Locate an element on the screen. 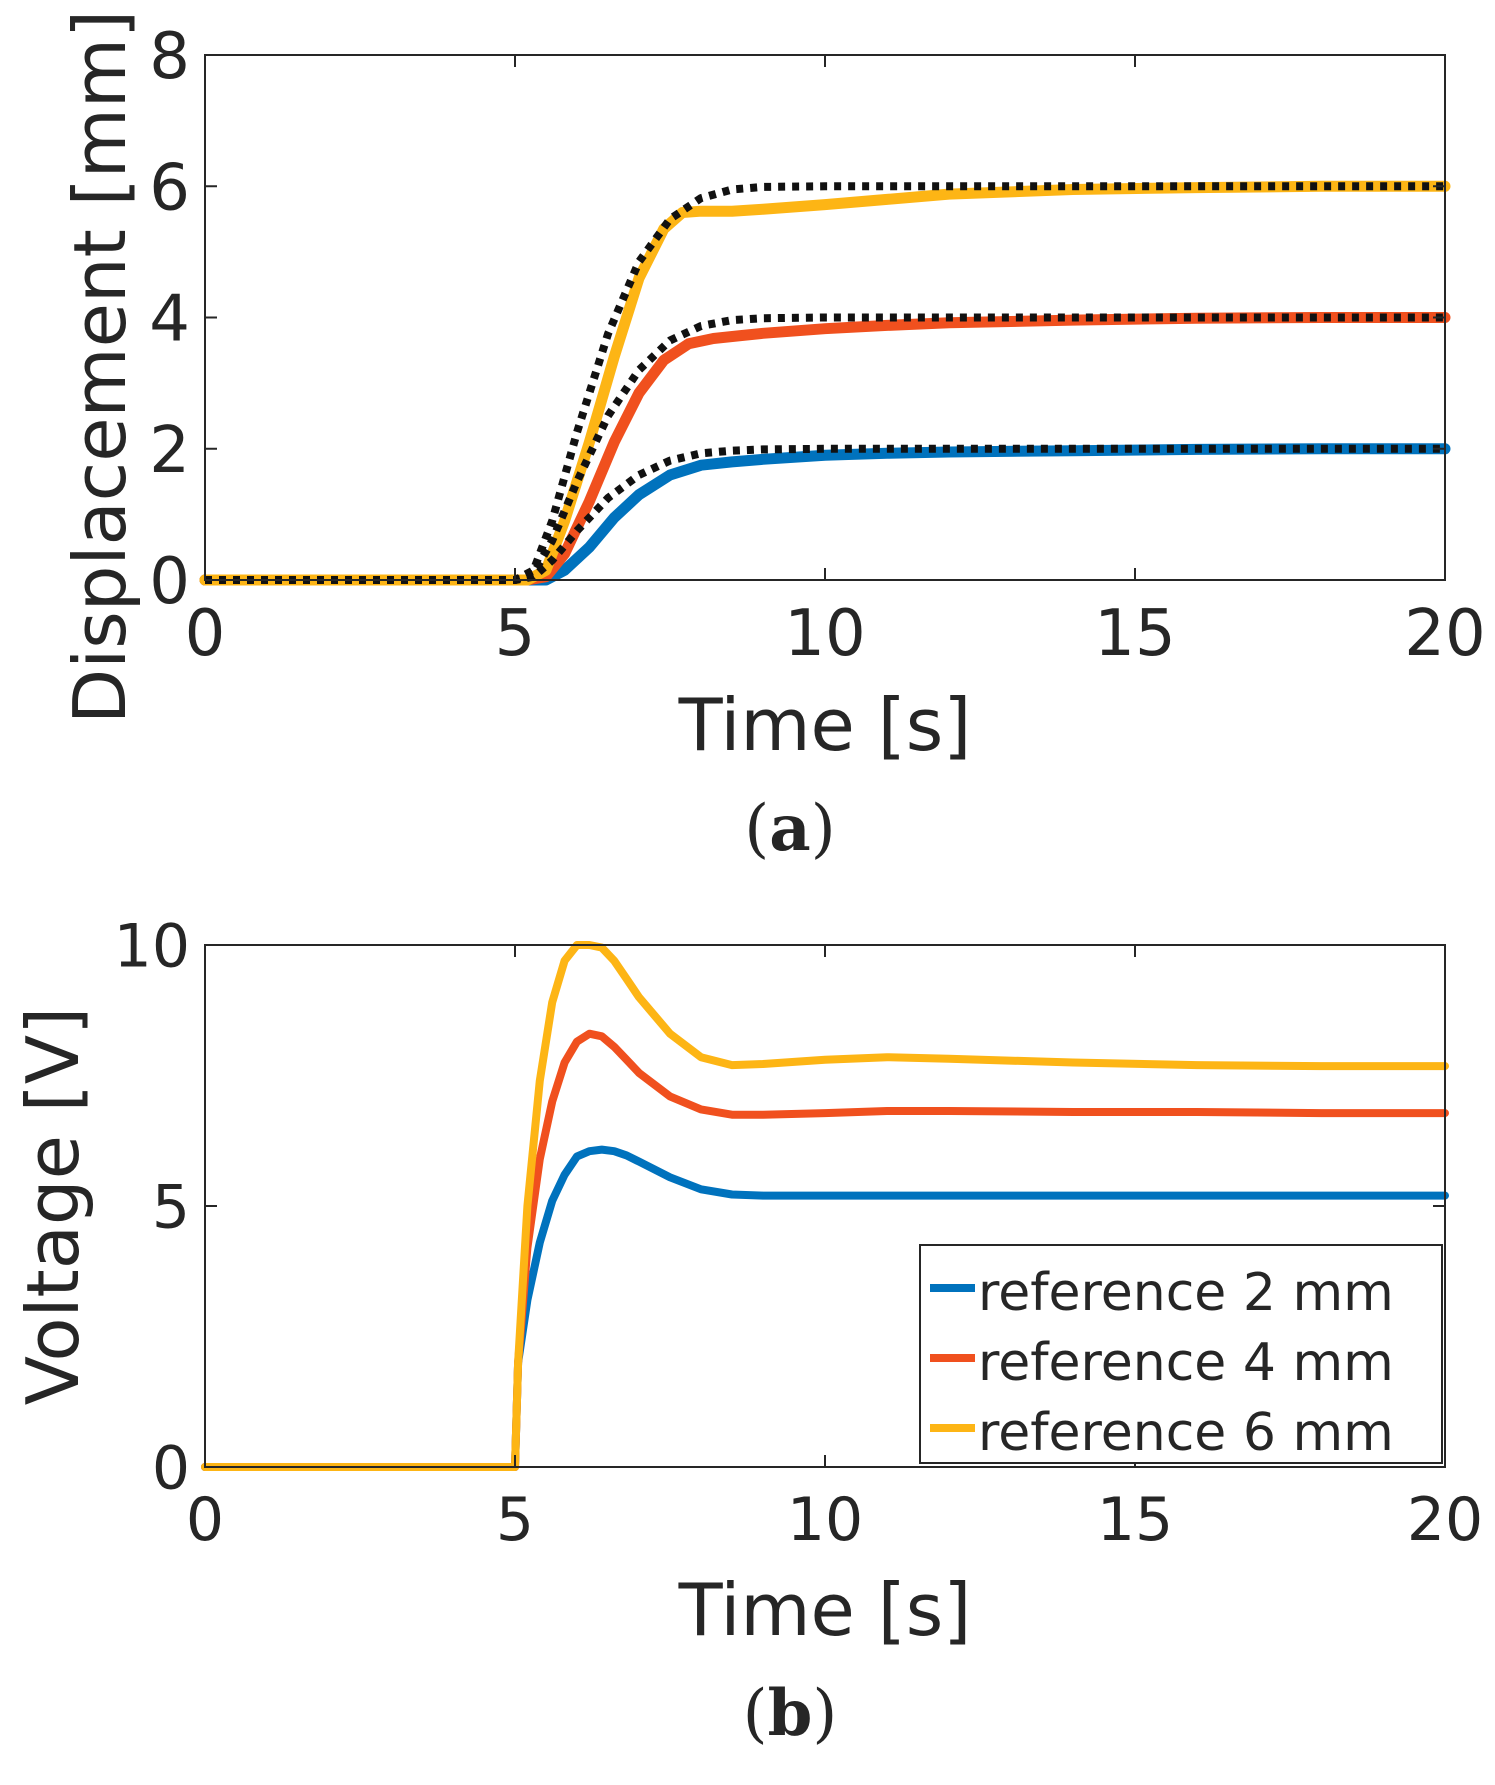 The height and width of the screenshot is (1785, 1495). y-axis-label: Displacement [mm] is located at coordinates (100, 367).